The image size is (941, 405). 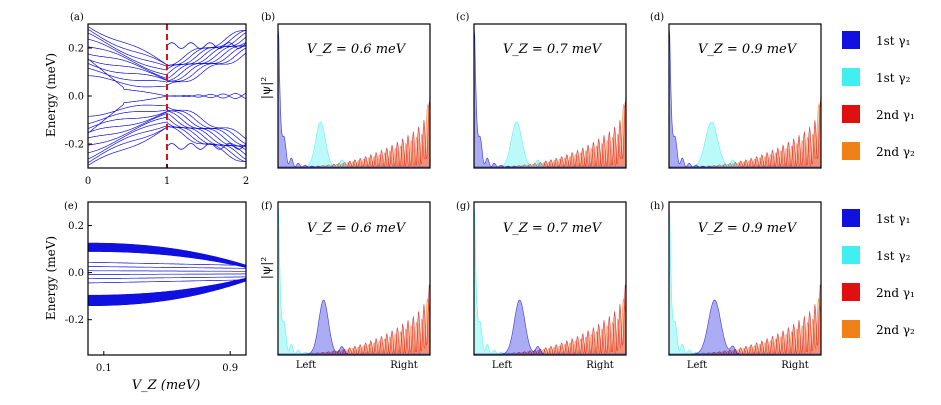 I want to click on panel-c-densities, so click(x=550, y=97).